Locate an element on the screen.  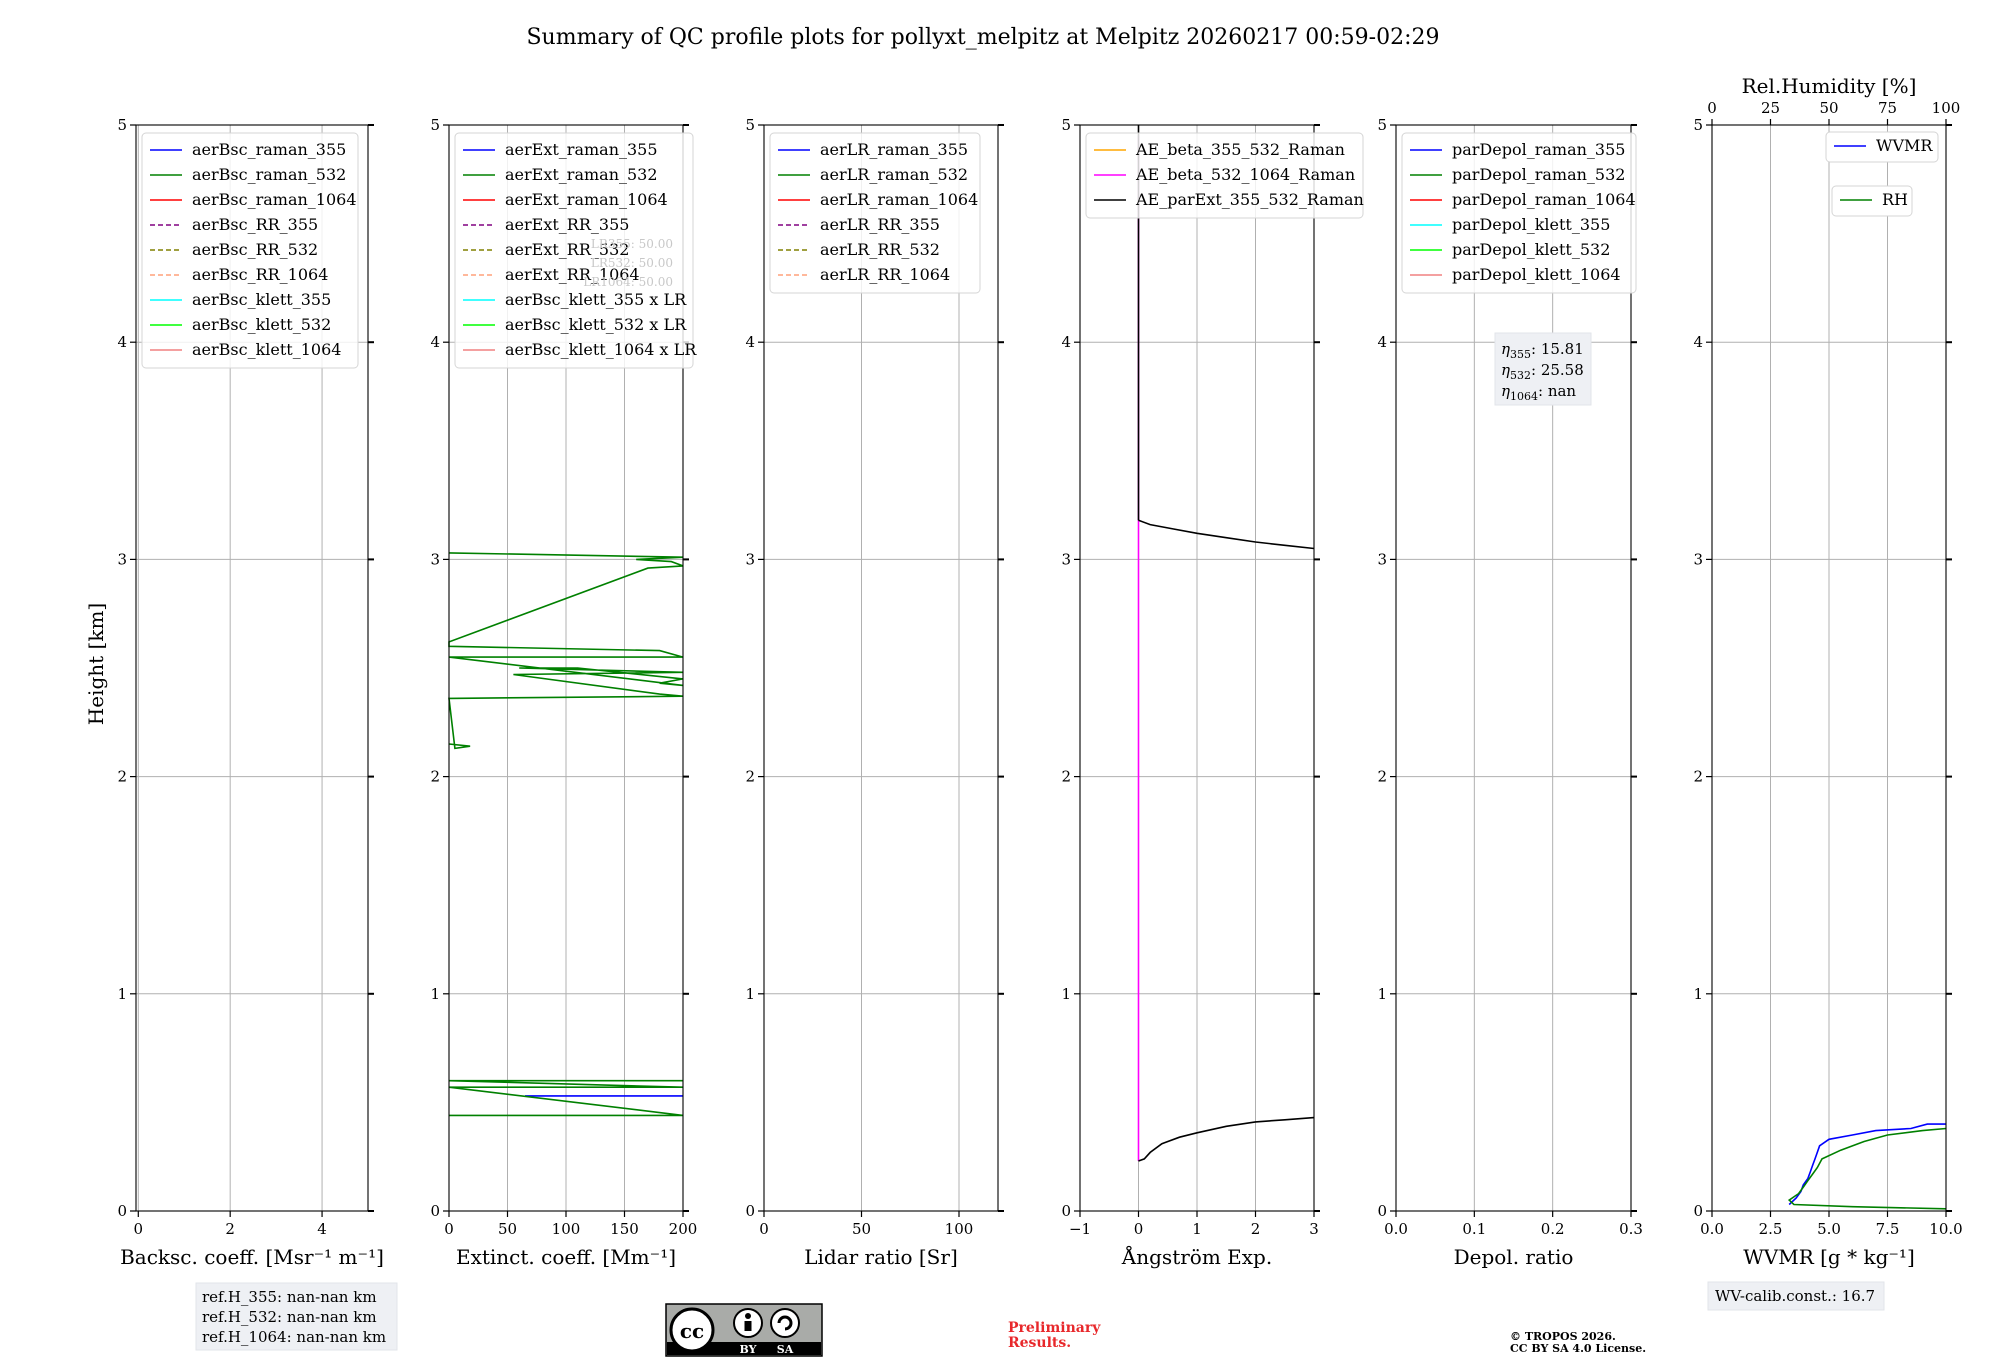
panel-wv: 0 1 2 3 4 5 0.0 2.5 5.0 7.5 10.0 WVMR [g * kg⁻¹] is located at coordinates (1827, 692).